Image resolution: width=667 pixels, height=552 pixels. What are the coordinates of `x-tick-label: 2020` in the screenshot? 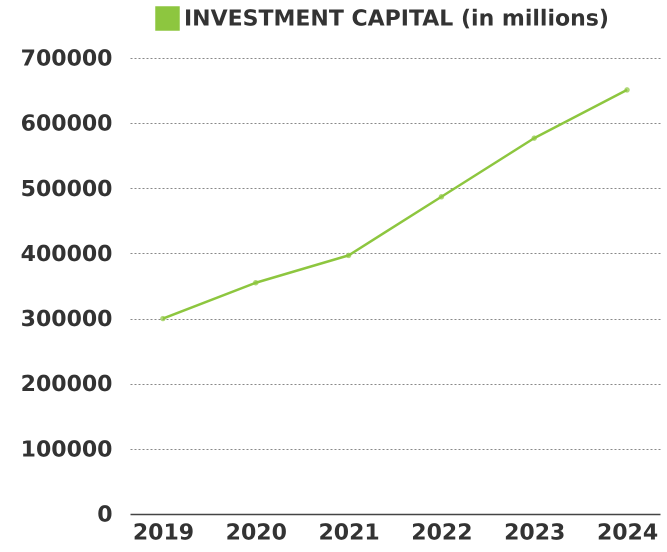 It's located at (256, 533).